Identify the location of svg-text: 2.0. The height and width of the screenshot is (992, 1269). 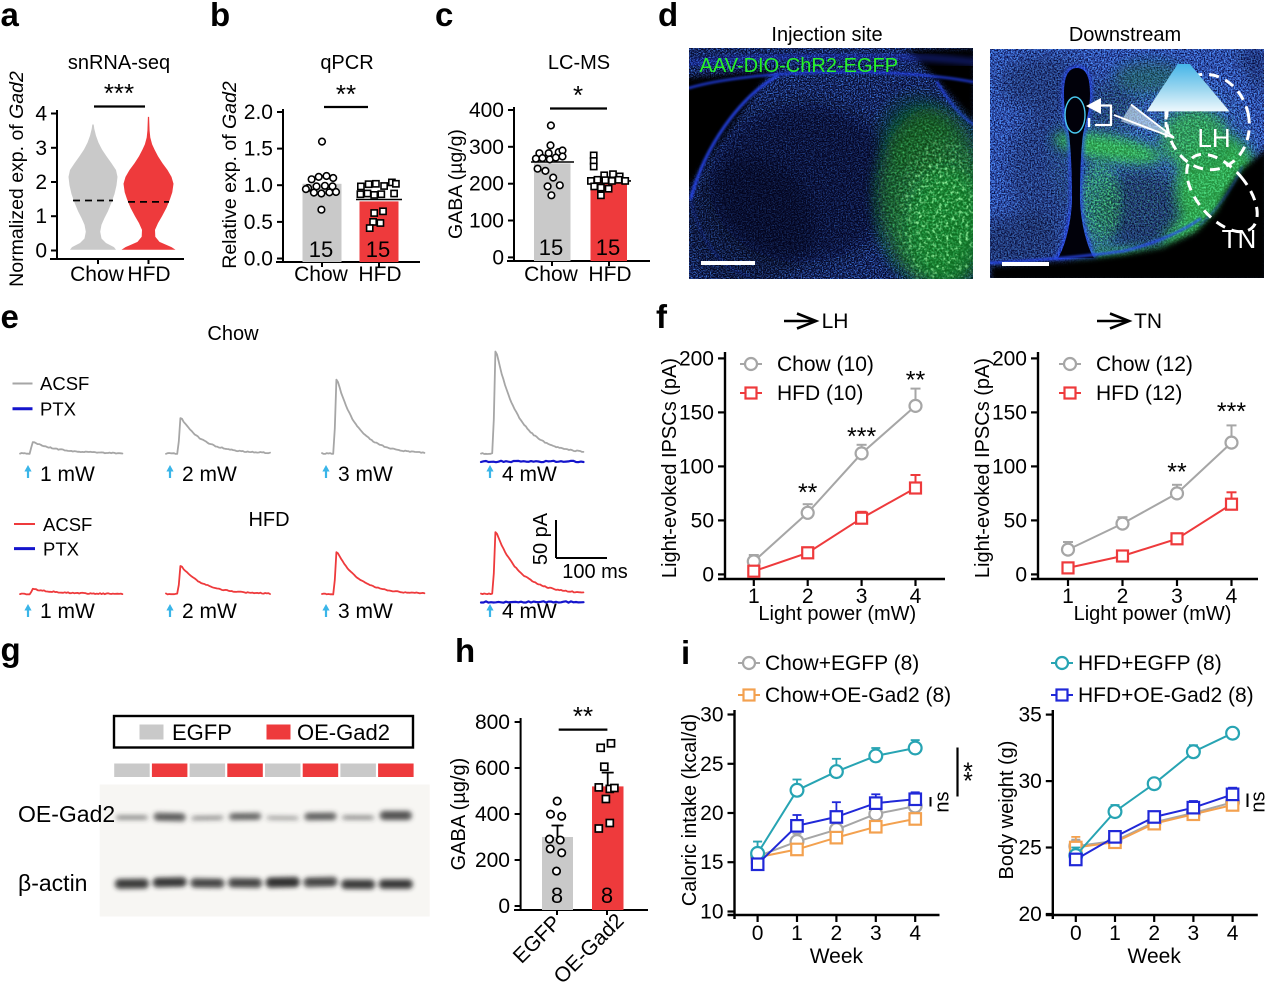
(258, 112).